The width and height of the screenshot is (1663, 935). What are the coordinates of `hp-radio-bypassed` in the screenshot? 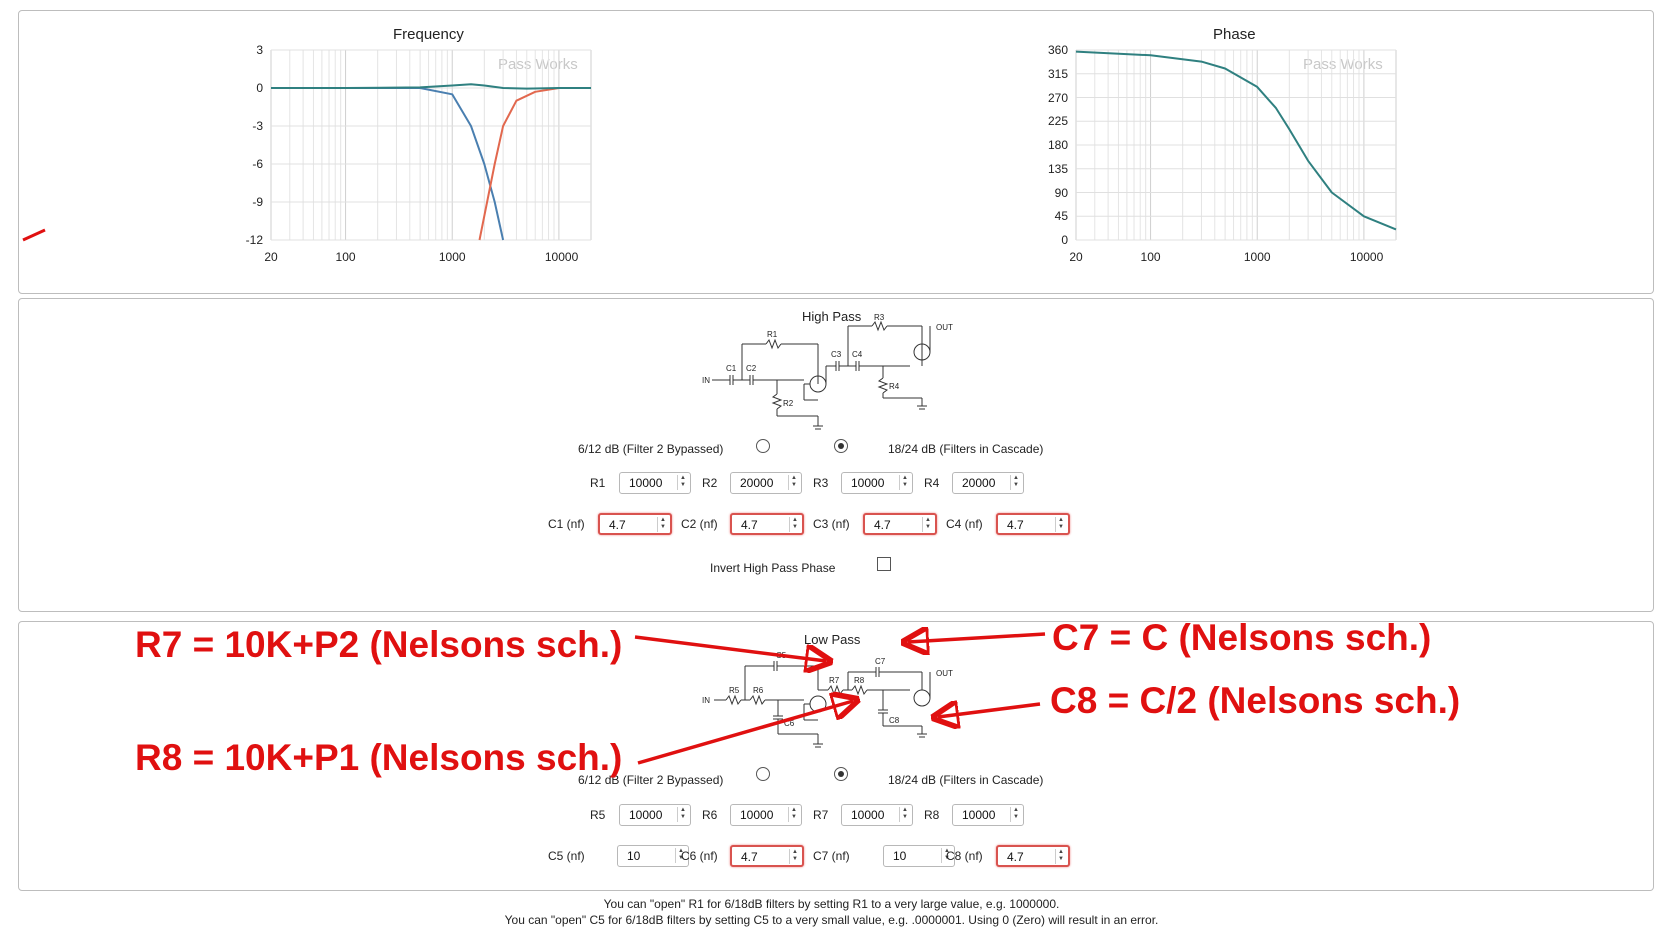 It's located at (763, 446).